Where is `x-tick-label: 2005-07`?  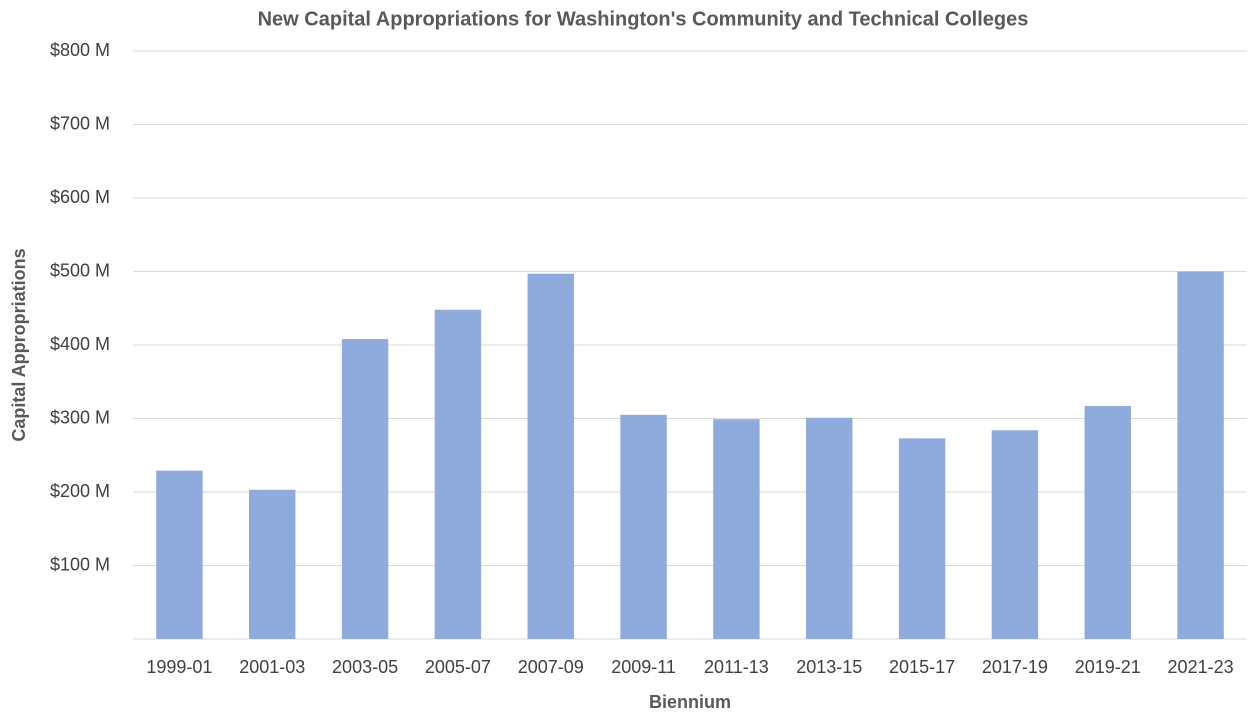 x-tick-label: 2005-07 is located at coordinates (458, 667).